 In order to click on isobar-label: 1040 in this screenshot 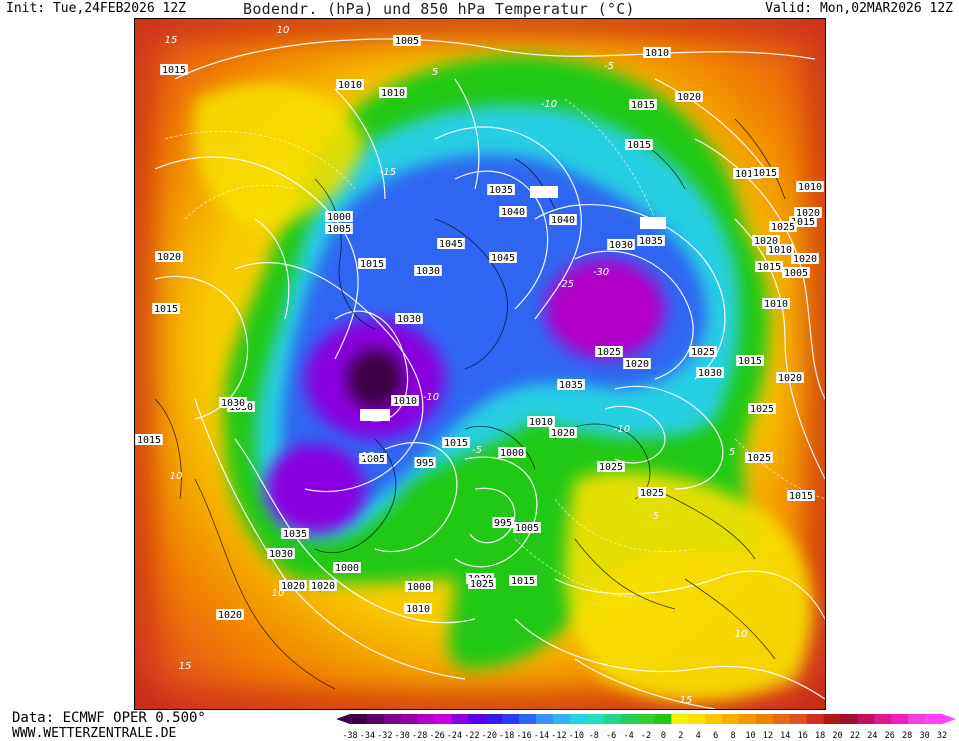, I will do `click(513, 212)`.